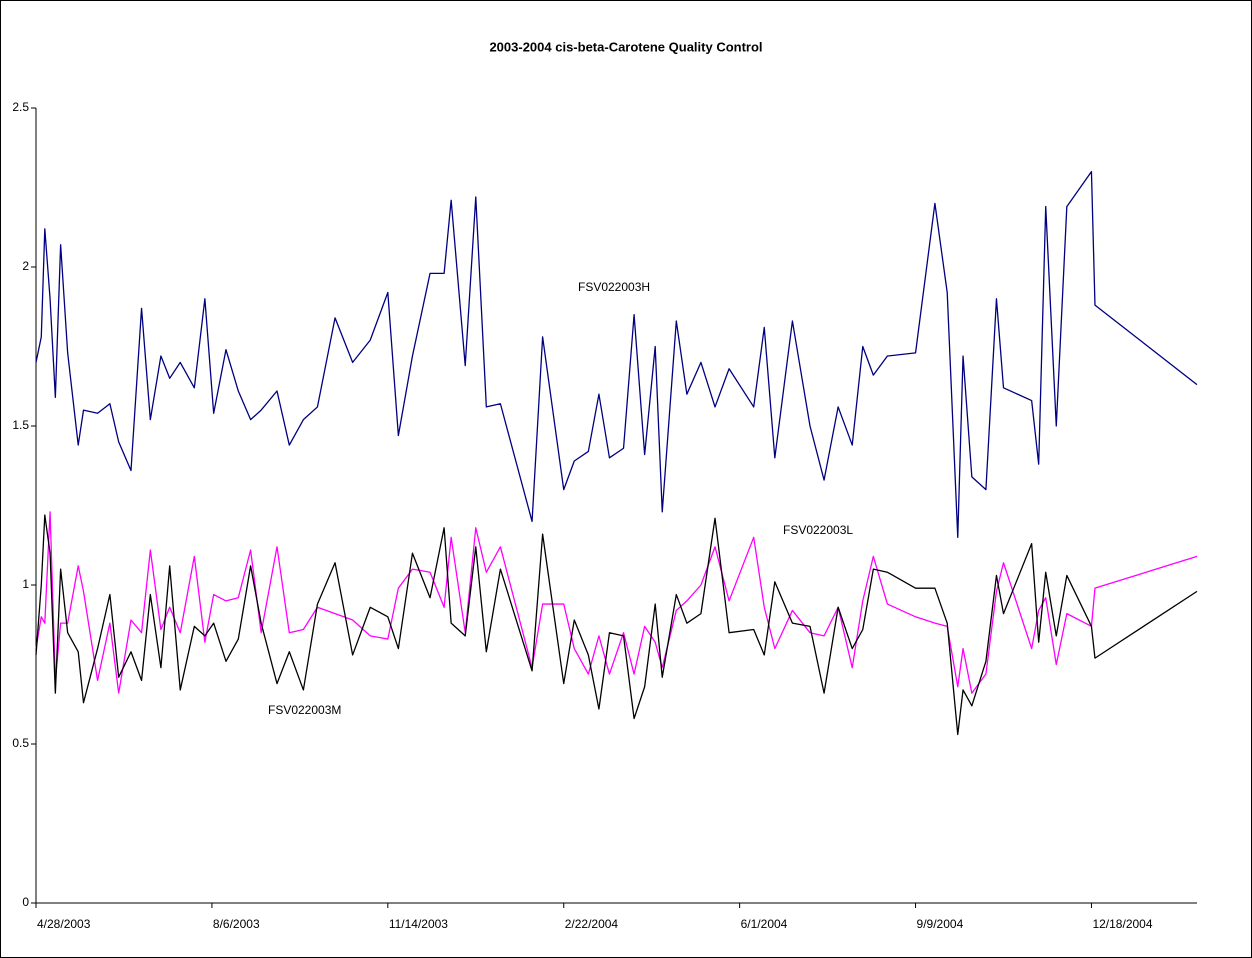  Describe the element at coordinates (20, 743) in the screenshot. I see `y-tick-label: 0.5` at that location.